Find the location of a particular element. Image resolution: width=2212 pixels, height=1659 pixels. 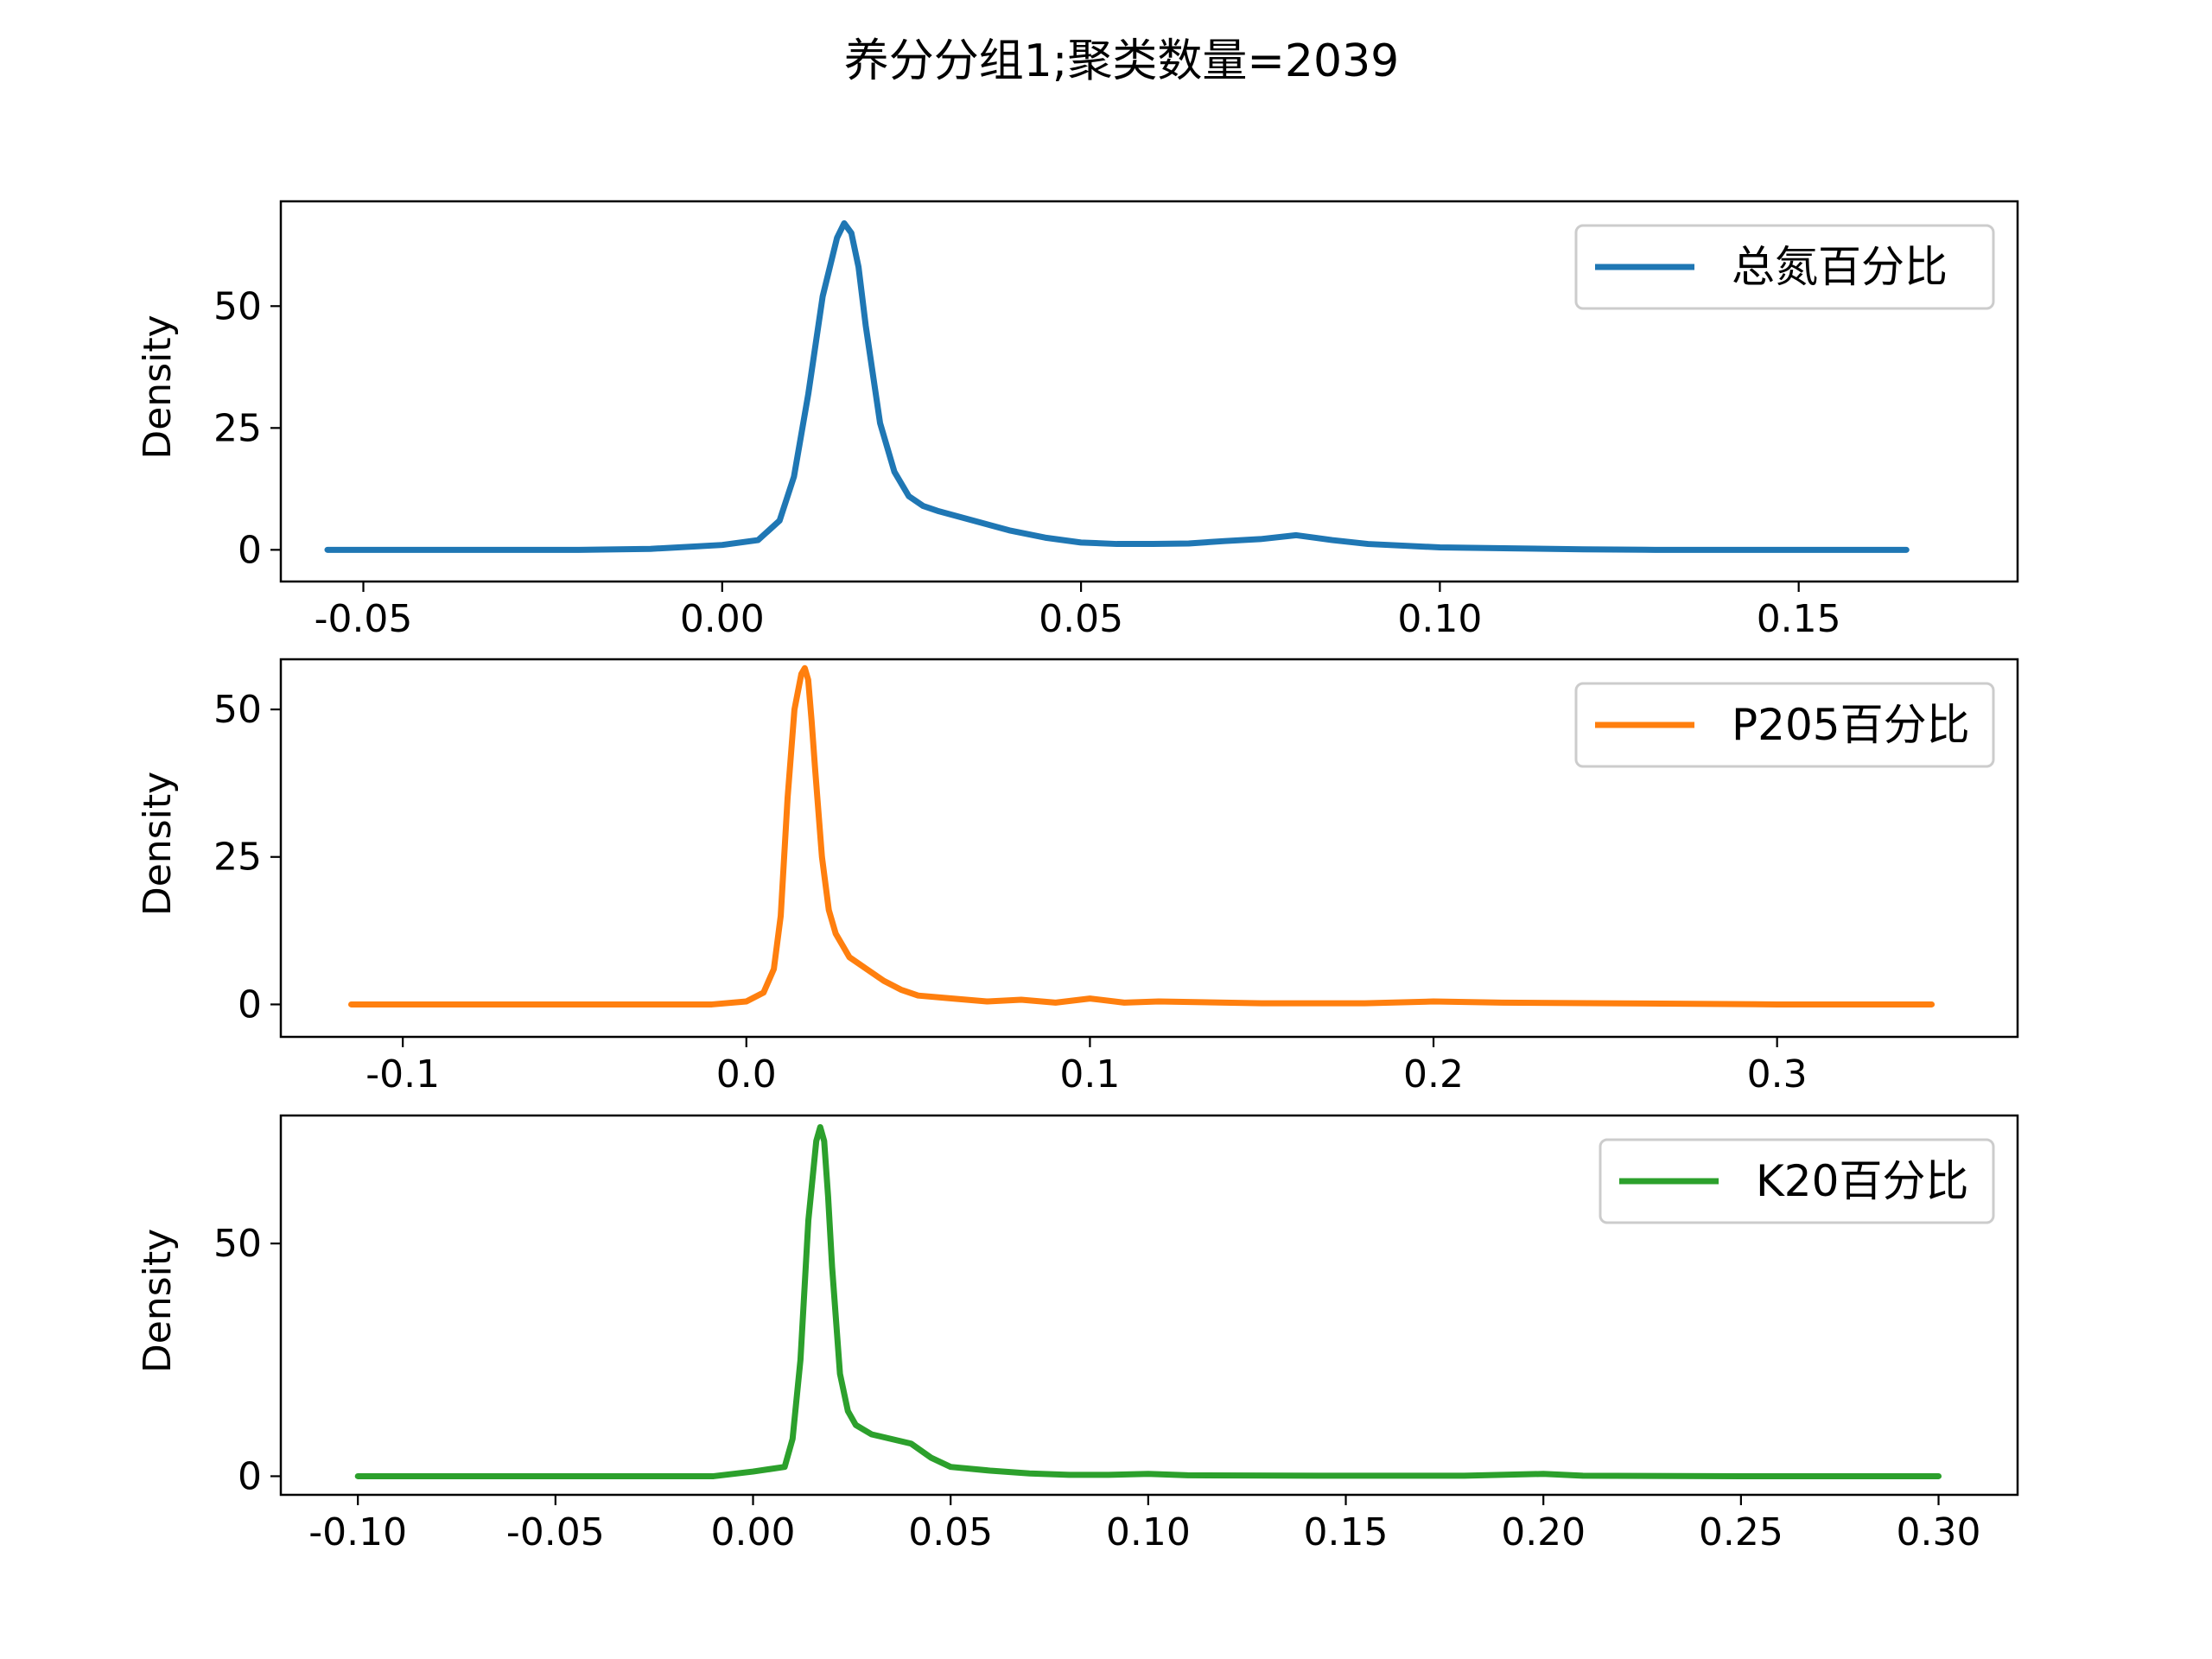

legend-label-3: K20百分比 is located at coordinates (1862, 1181).